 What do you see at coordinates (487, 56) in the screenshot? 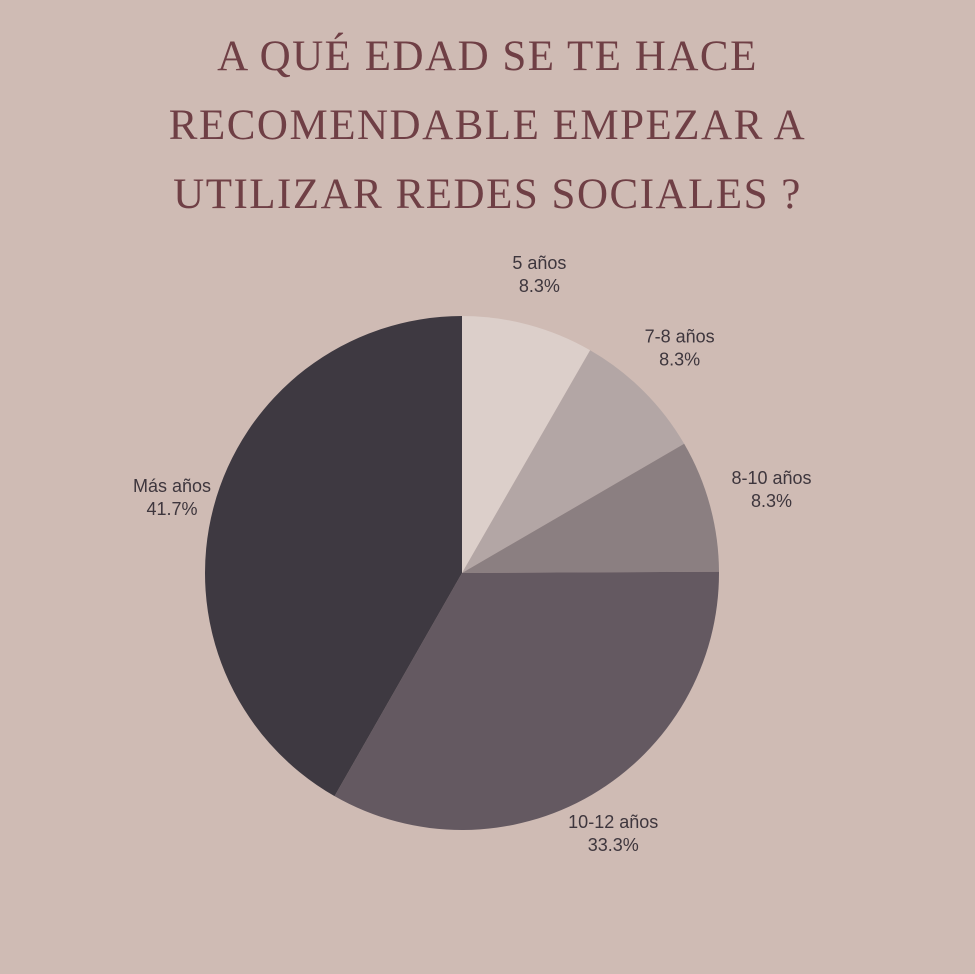
I see `chart-title-line-1: A QUÉ EDAD SE TE HACE` at bounding box center [487, 56].